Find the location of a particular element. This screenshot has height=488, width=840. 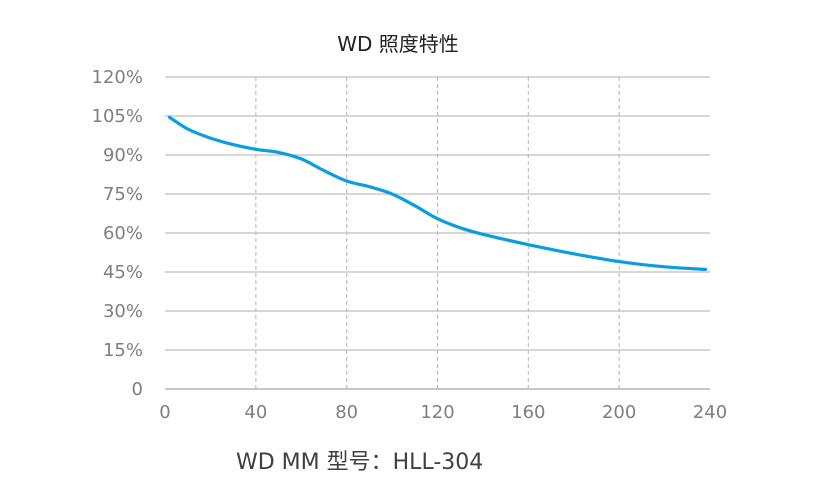

y-tick-labels: 0 15% 30% 45% 60% 75% 90% 105% 120% is located at coordinates (117, 233).